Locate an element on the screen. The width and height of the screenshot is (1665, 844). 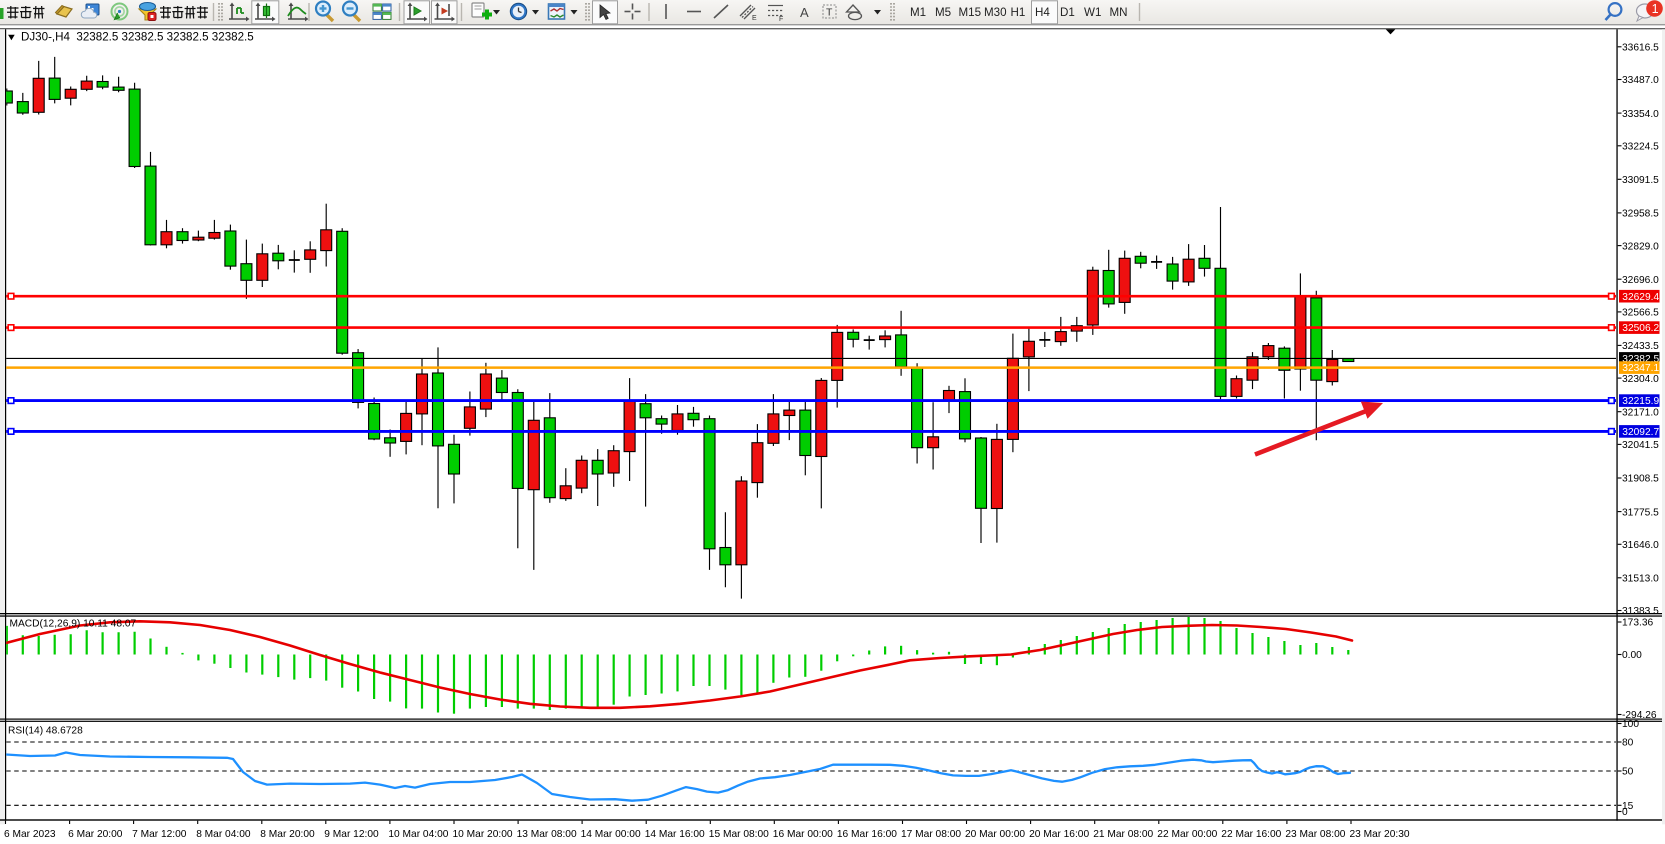
svg-text: 22 Mar 00:00 is located at coordinates (1187, 834).